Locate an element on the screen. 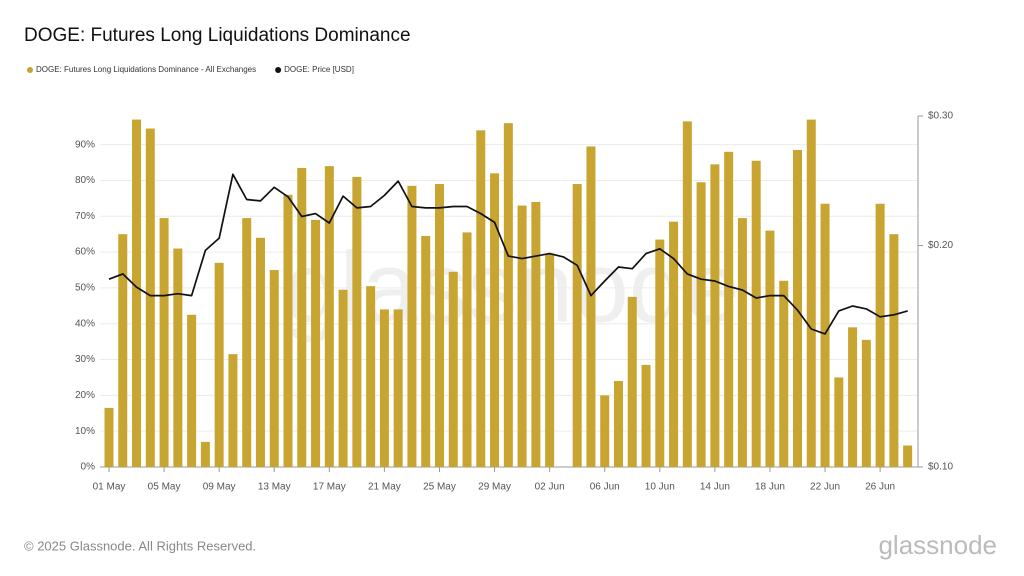 The image size is (1024, 576). y-tick-label: 10% is located at coordinates (85, 431).